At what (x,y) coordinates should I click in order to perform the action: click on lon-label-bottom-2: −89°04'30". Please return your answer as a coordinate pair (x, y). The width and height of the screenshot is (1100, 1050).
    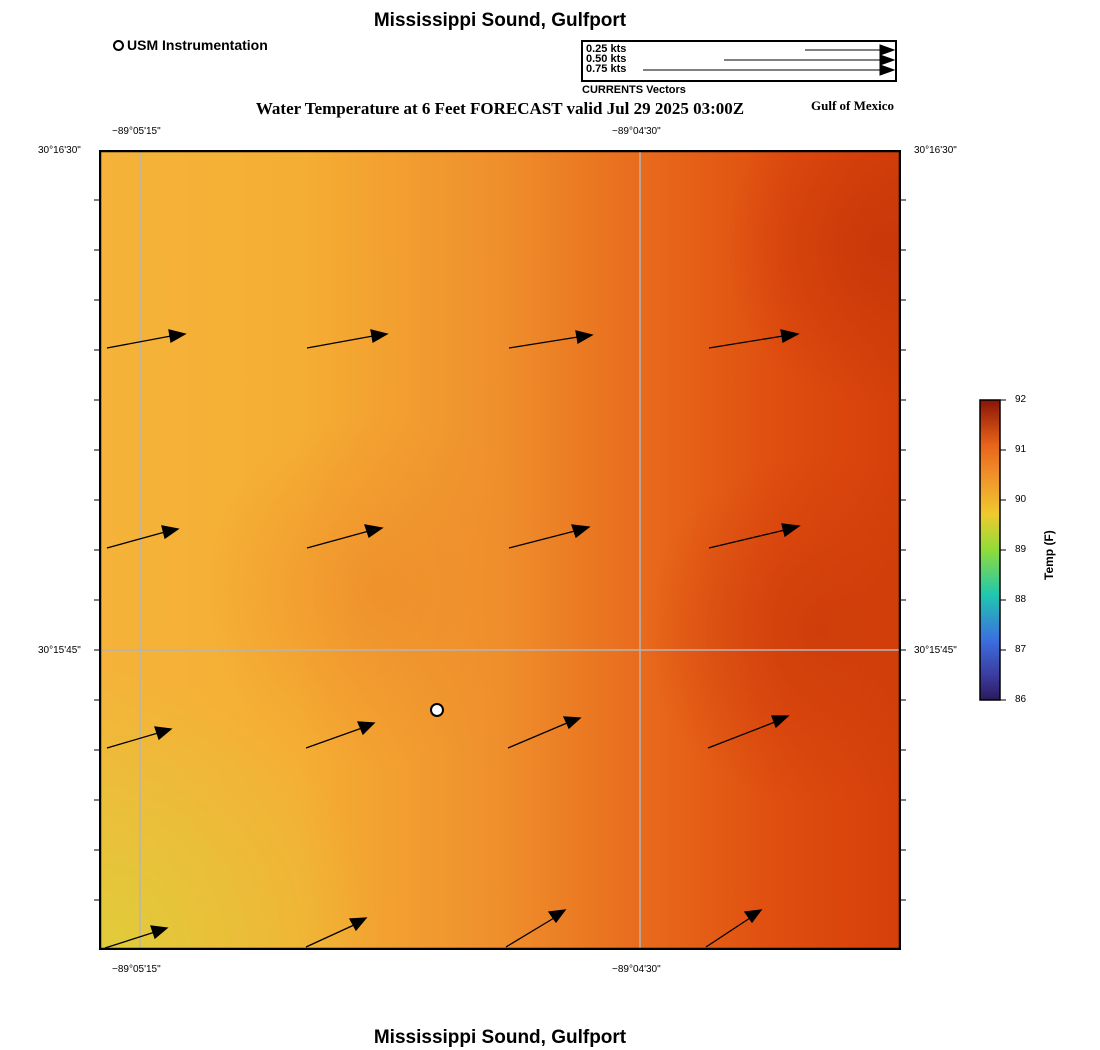
    Looking at the image, I should click on (636, 969).